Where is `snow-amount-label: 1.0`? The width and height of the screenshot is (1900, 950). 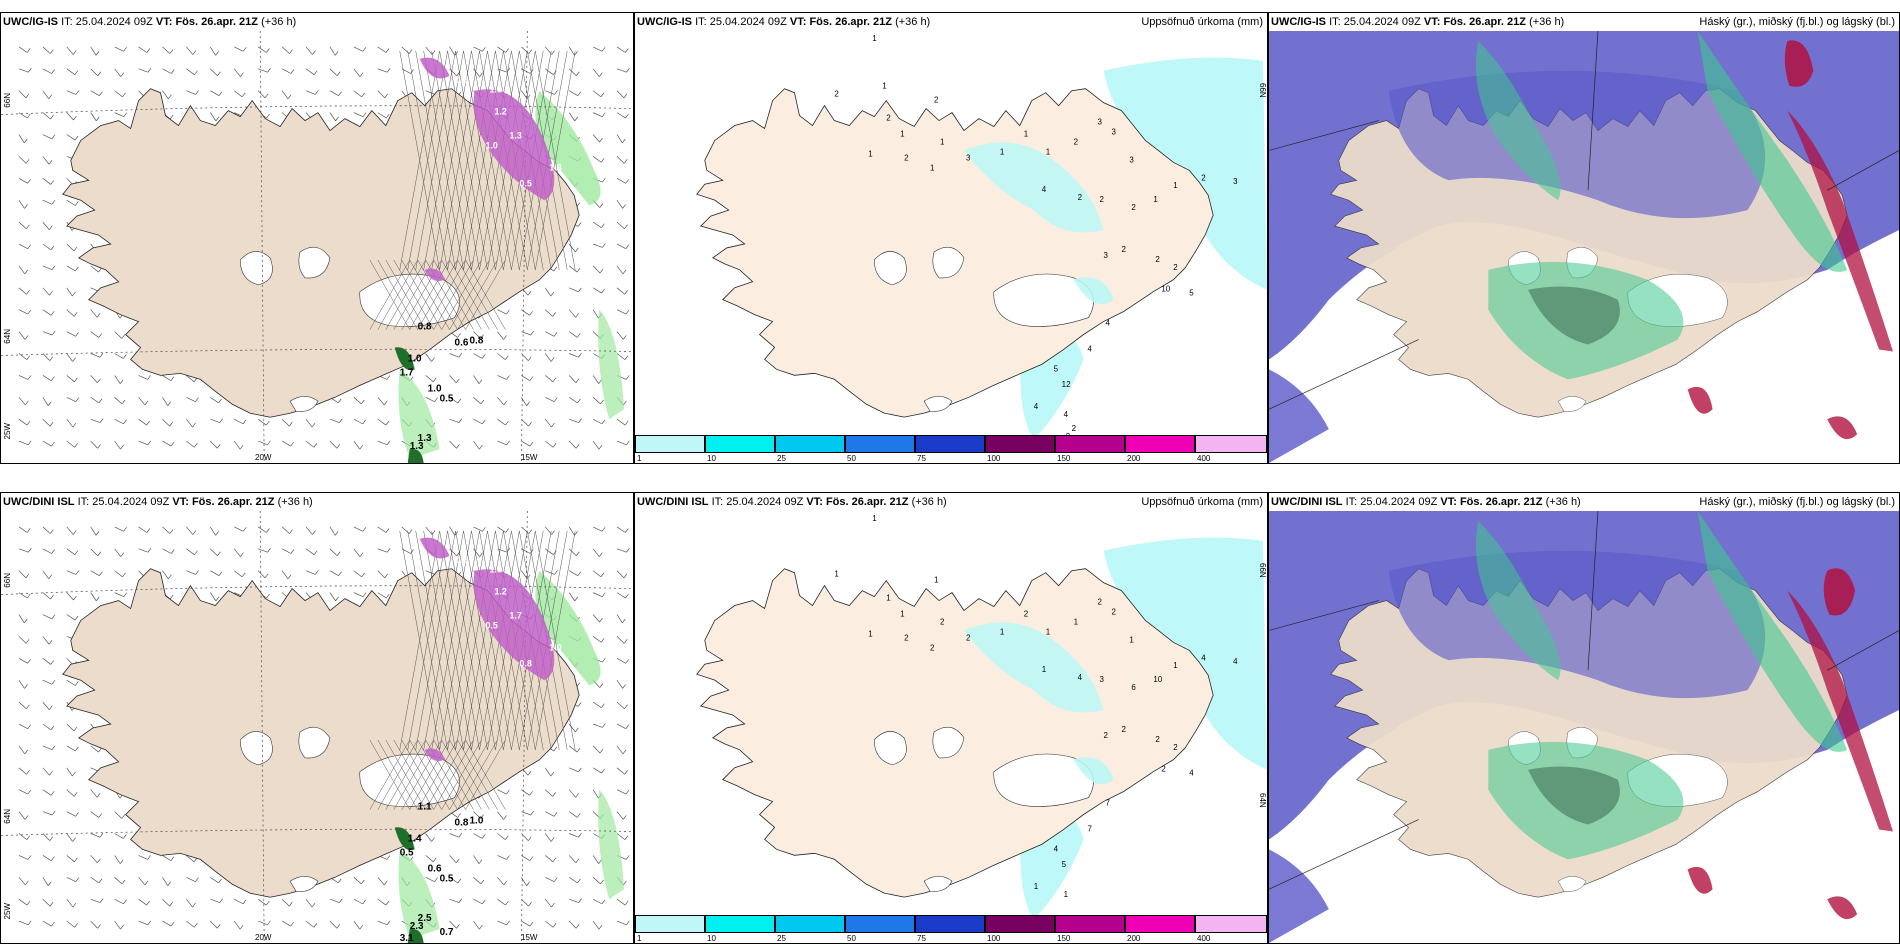 snow-amount-label: 1.0 is located at coordinates (415, 358).